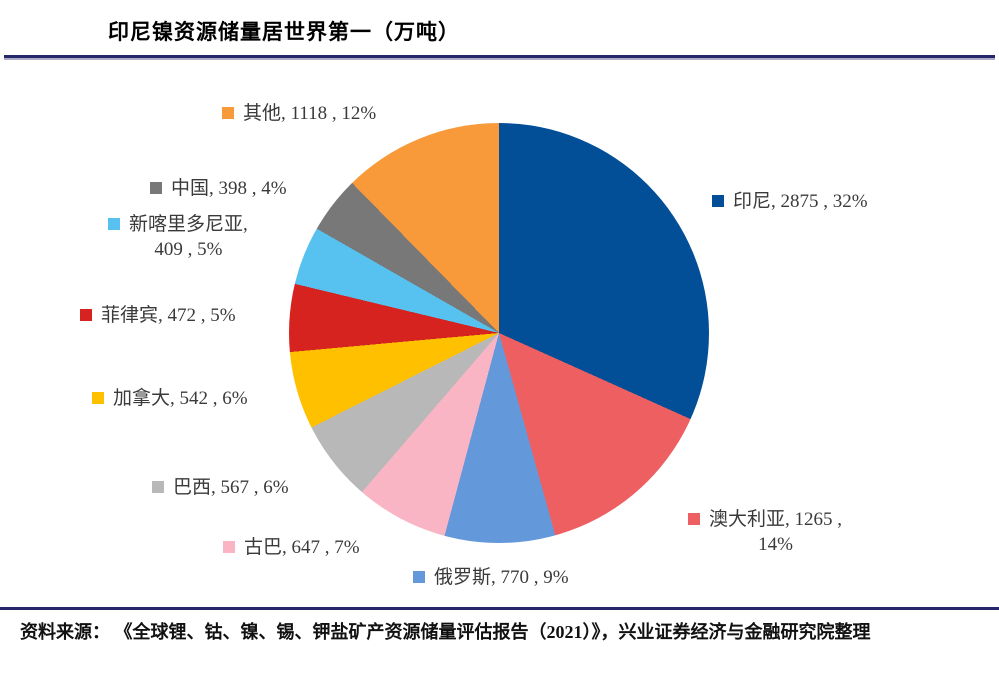 The image size is (999, 682). Describe the element at coordinates (228, 113) in the screenshot. I see `legend-key-others-icon` at that location.